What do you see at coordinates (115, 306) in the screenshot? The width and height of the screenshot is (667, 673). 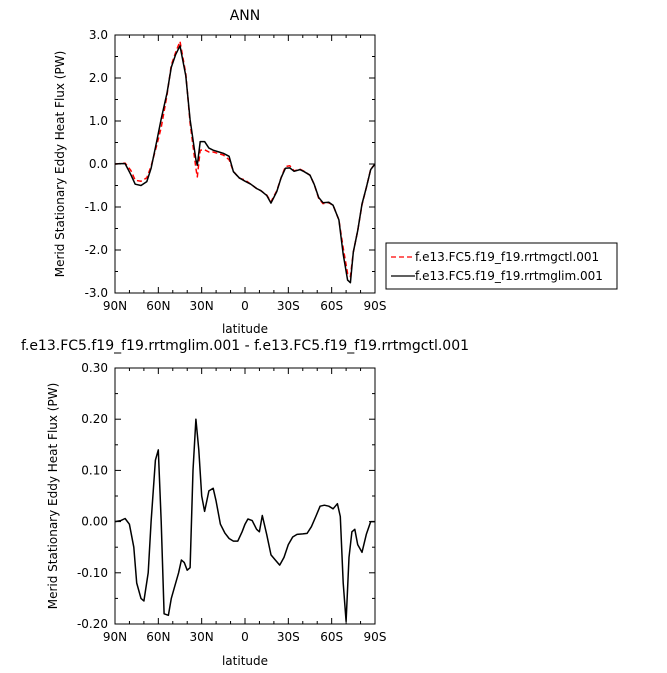 I see `top-x-tick-label: 90N` at bounding box center [115, 306].